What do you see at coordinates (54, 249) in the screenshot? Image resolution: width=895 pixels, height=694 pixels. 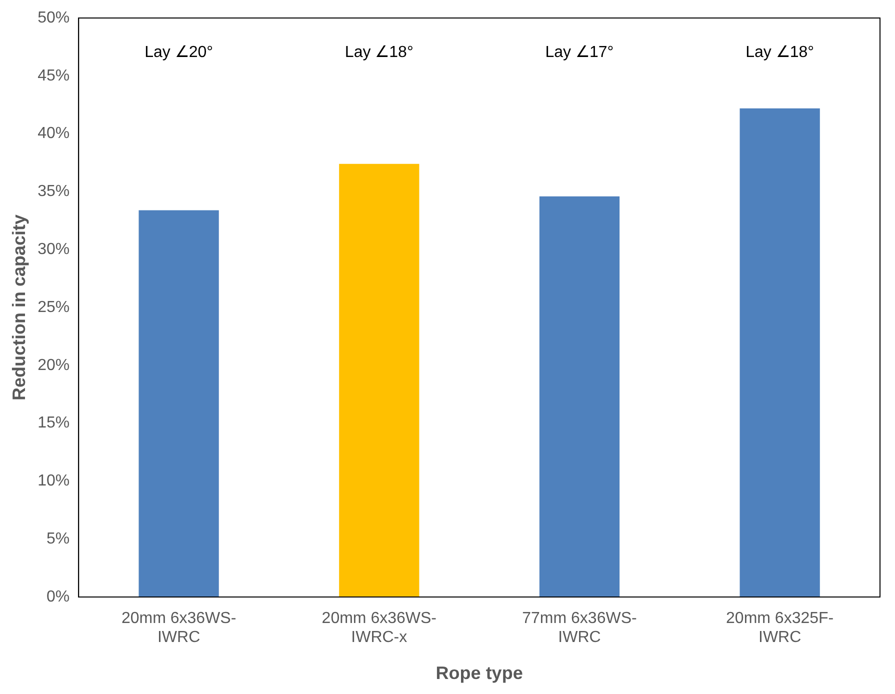 I see `y-tick-label: 30%` at bounding box center [54, 249].